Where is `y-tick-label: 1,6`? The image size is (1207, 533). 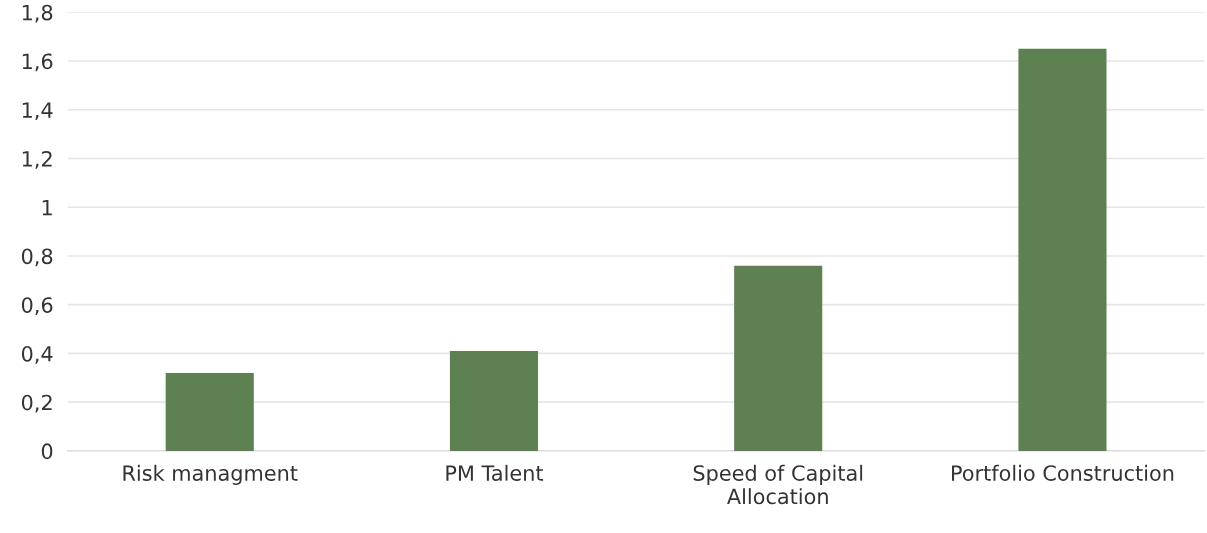
y-tick-label: 1,6 is located at coordinates (37, 62).